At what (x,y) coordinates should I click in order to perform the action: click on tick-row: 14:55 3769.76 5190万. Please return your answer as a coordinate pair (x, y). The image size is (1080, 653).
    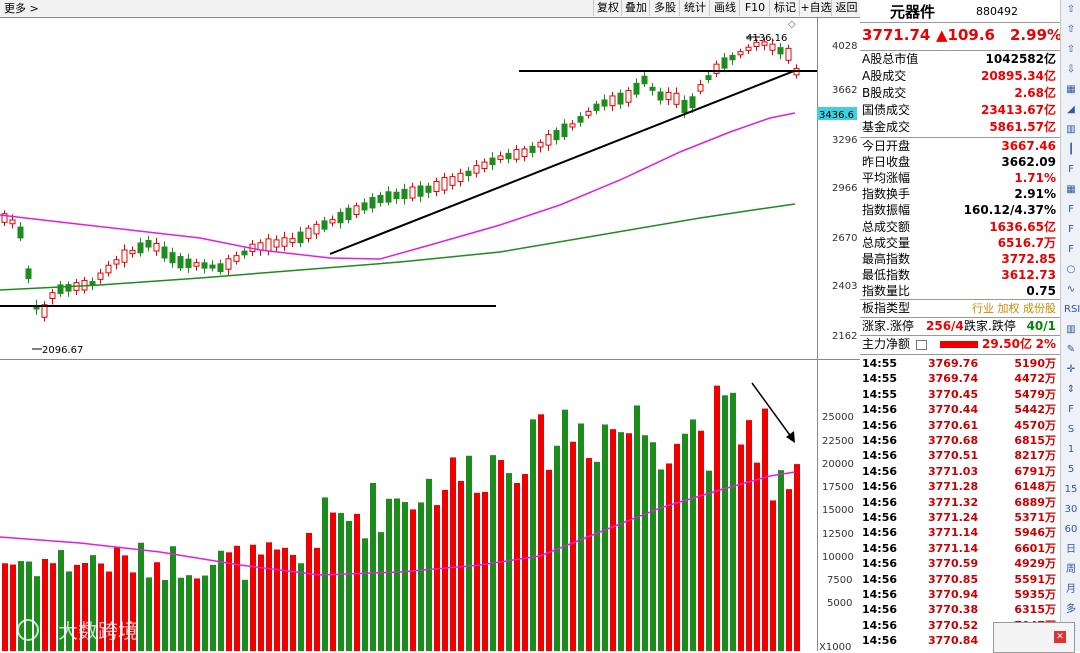
    Looking at the image, I should click on (960, 363).